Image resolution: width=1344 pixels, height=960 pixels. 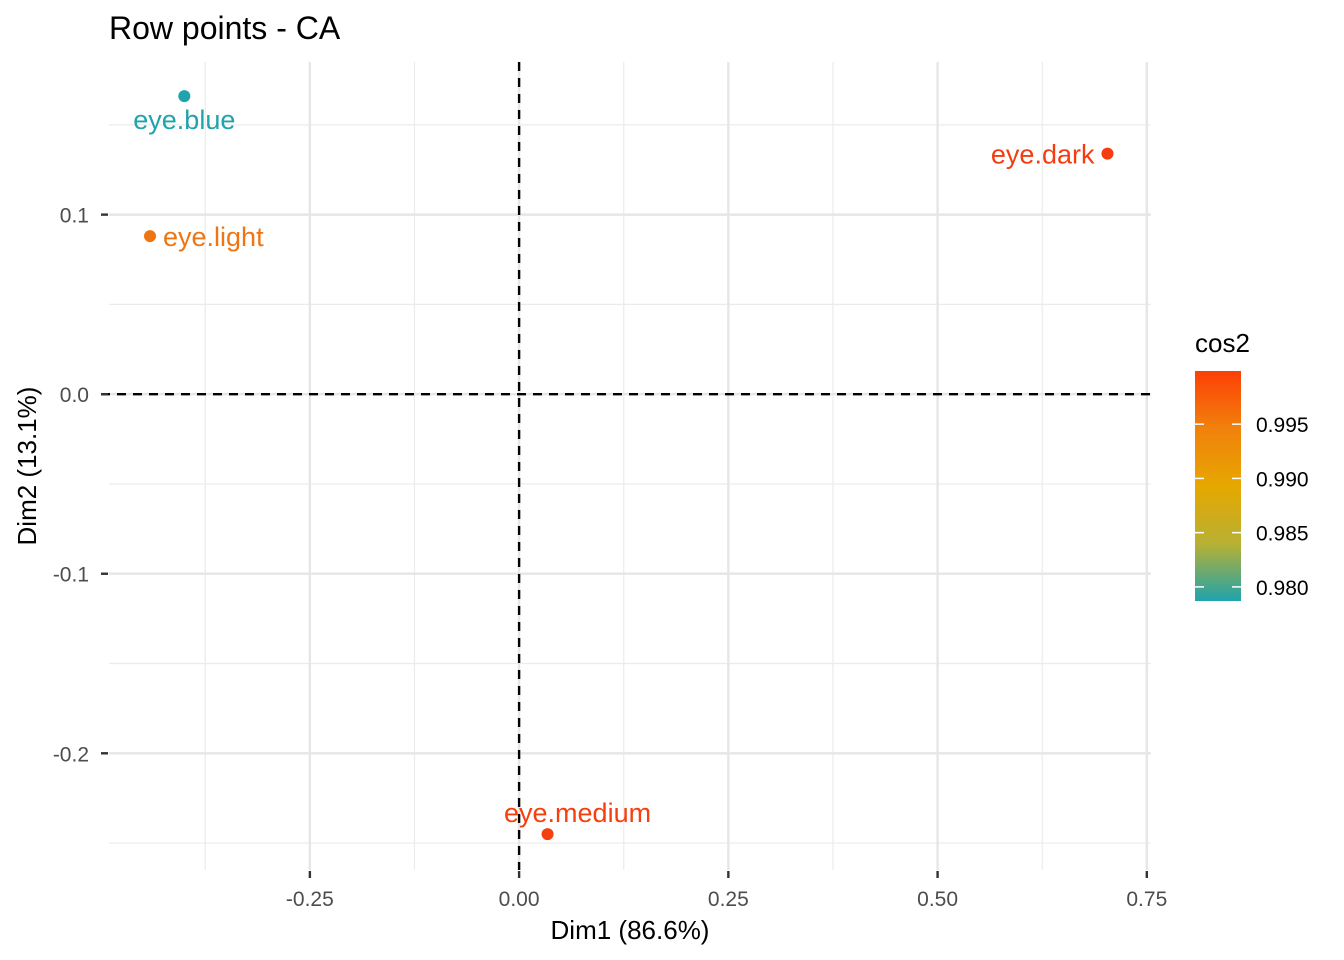 What do you see at coordinates (310, 899) in the screenshot?
I see `x-tick-label: -0.25` at bounding box center [310, 899].